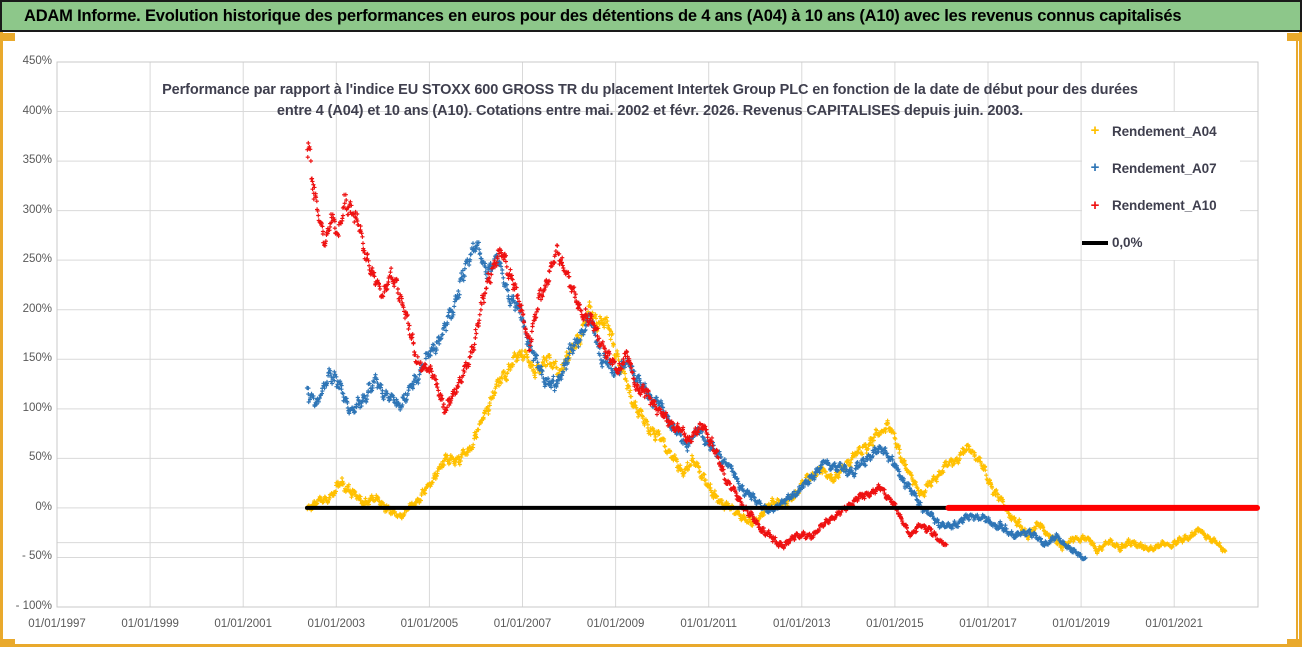 The image size is (1302, 647). What do you see at coordinates (709, 624) in the screenshot?
I see `x-tick-label: 01/01/2011` at bounding box center [709, 624].